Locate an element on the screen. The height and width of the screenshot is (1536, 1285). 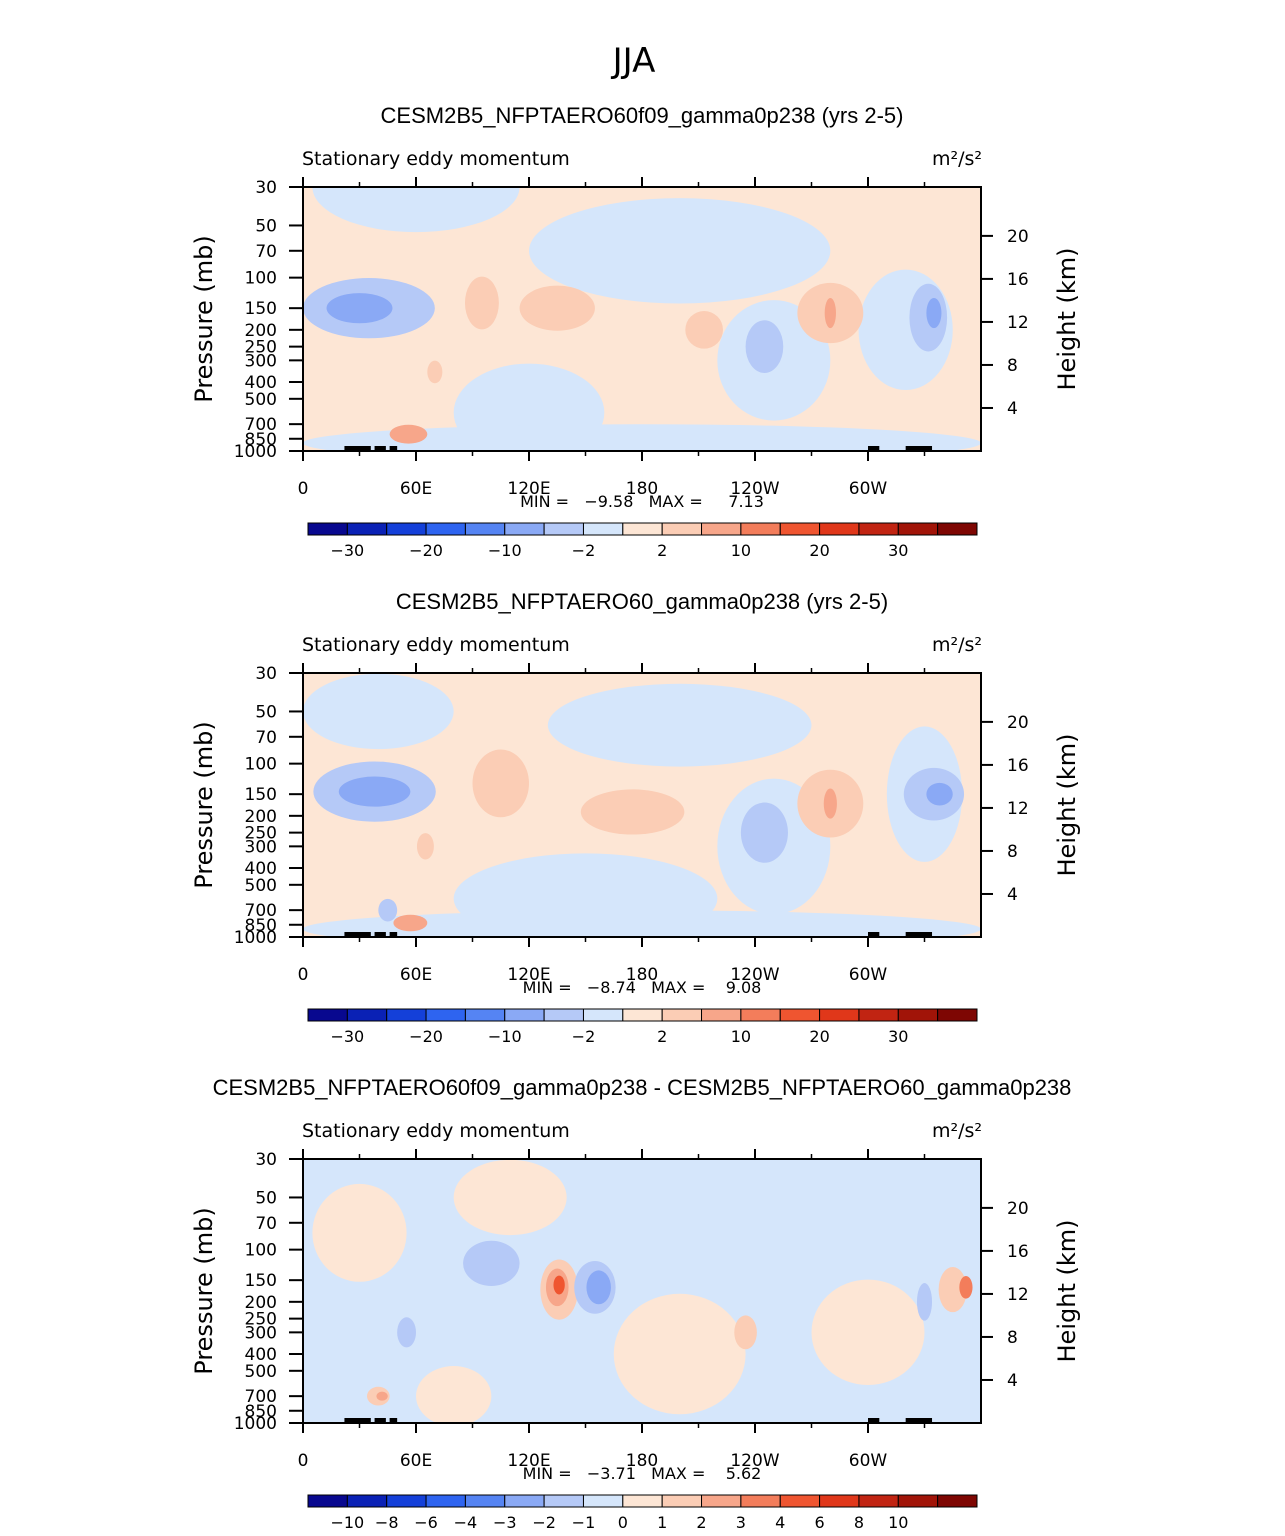
y-axis-right-label: Height (km) is located at coordinates (1067, 805).